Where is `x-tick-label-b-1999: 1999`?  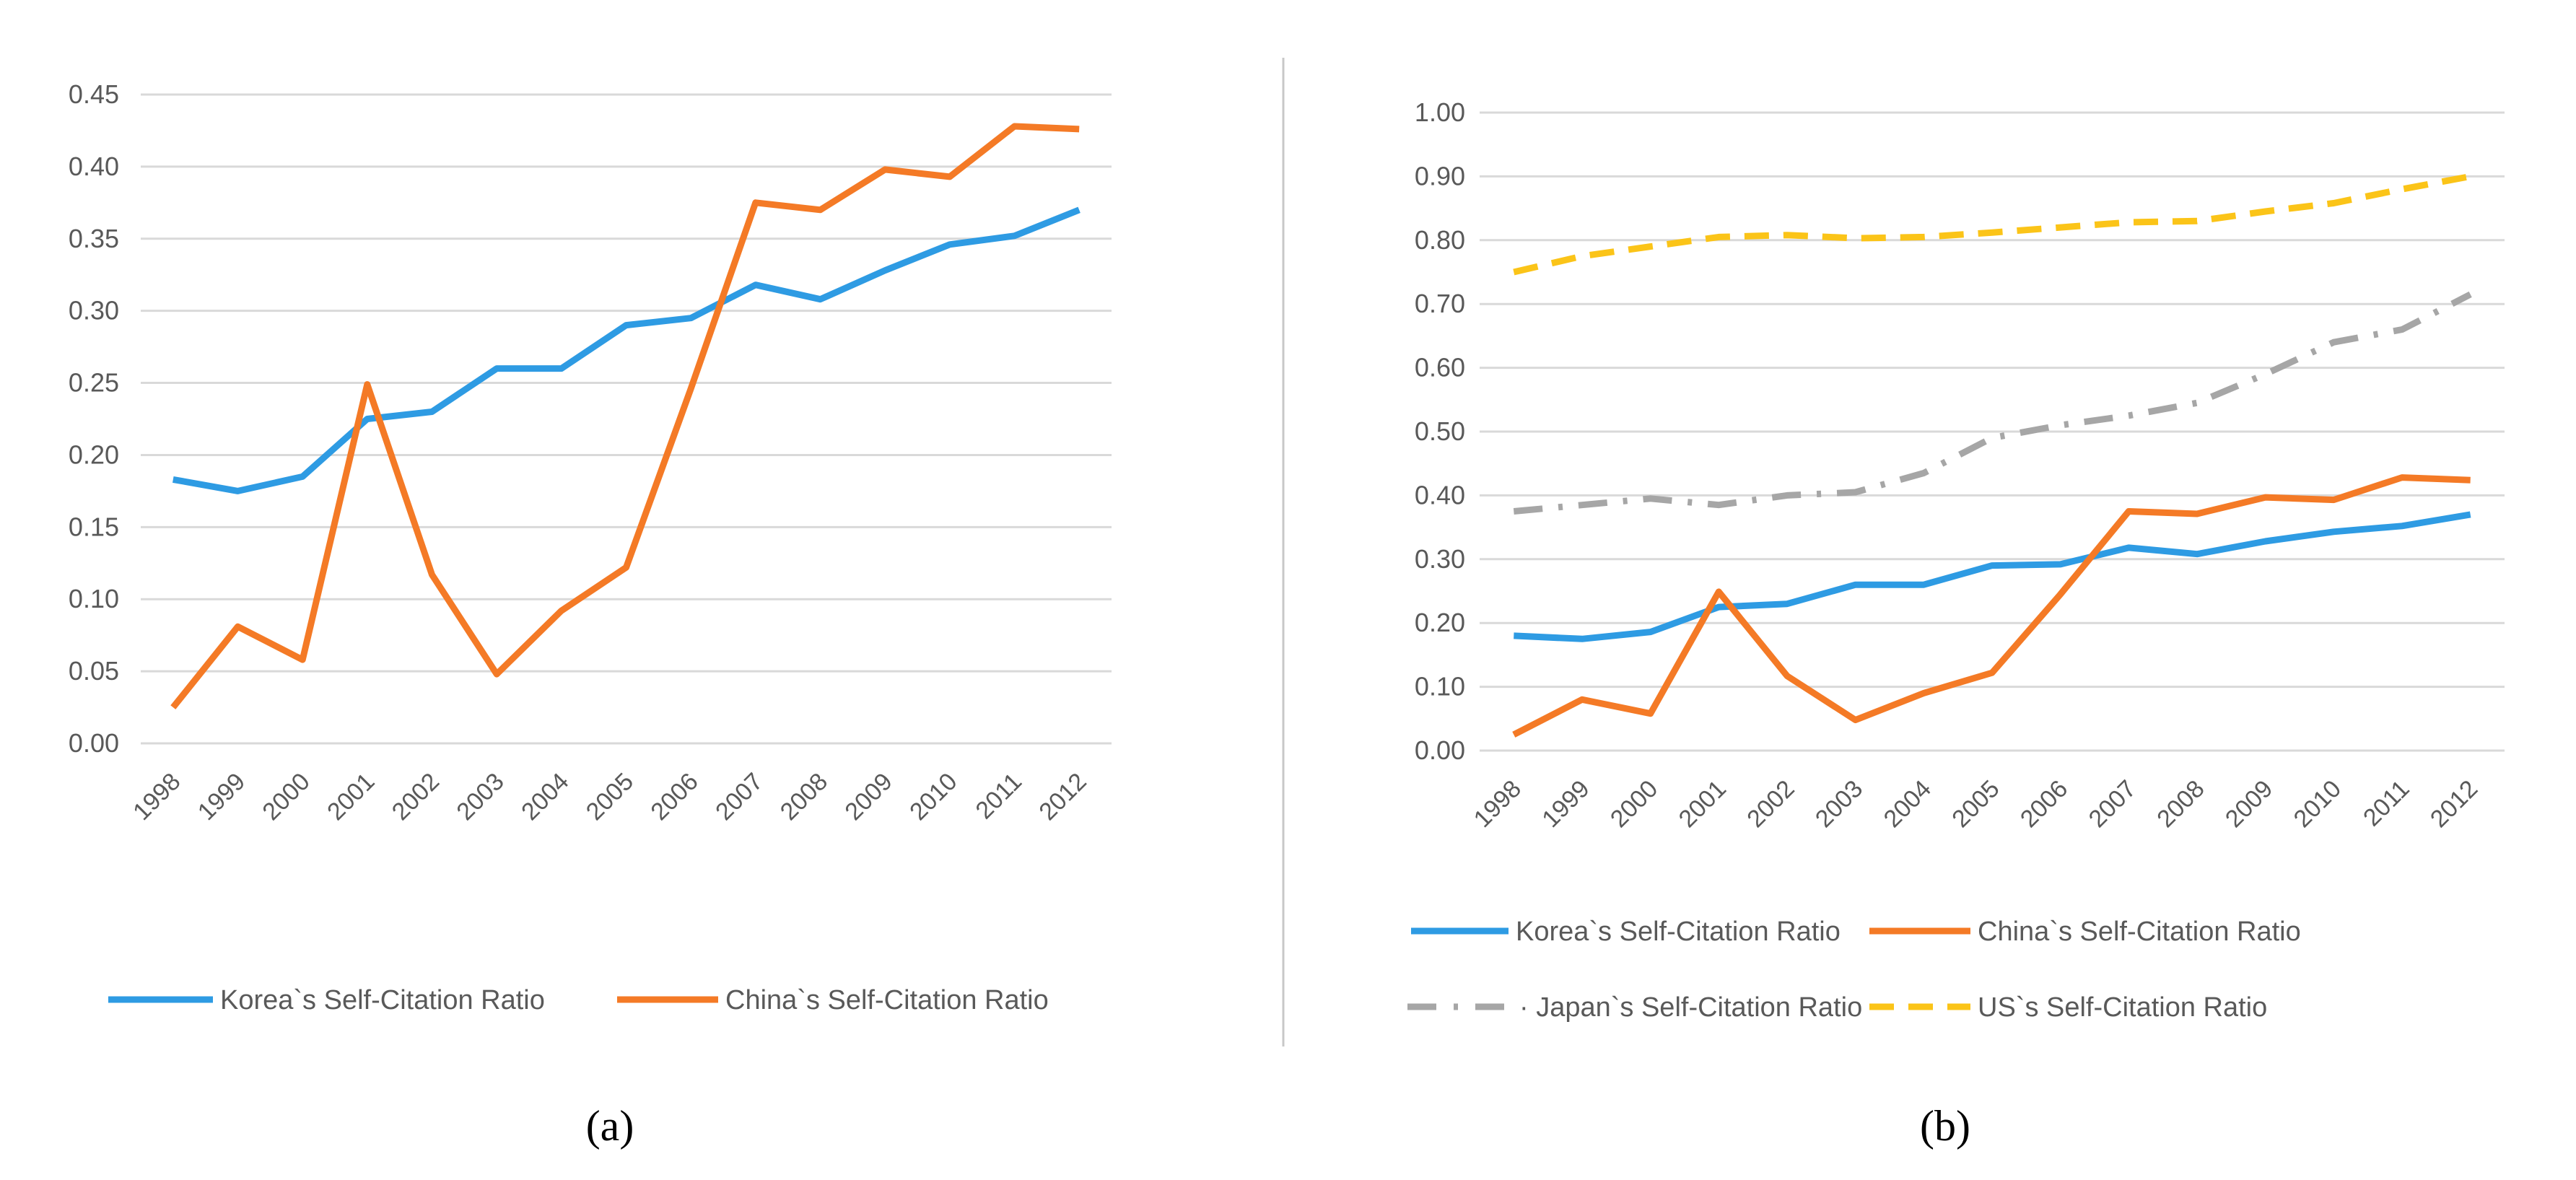 x-tick-label-b-1999: 1999 is located at coordinates (1565, 804).